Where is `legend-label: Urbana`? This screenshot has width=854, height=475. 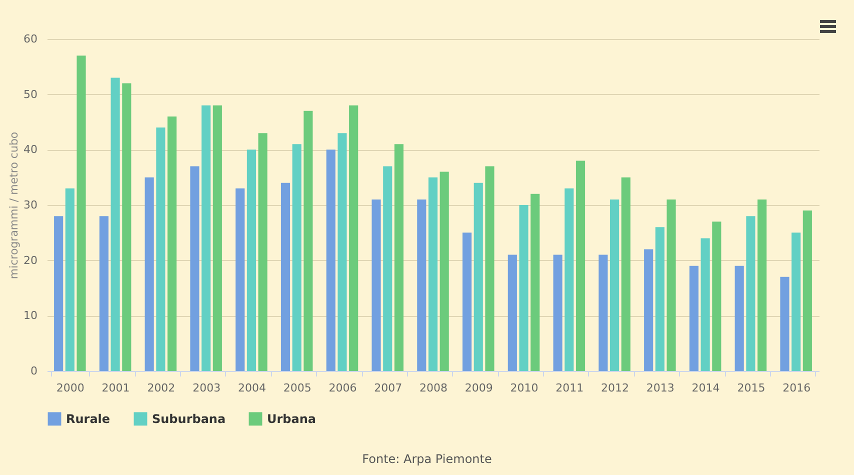 legend-label: Urbana is located at coordinates (291, 419).